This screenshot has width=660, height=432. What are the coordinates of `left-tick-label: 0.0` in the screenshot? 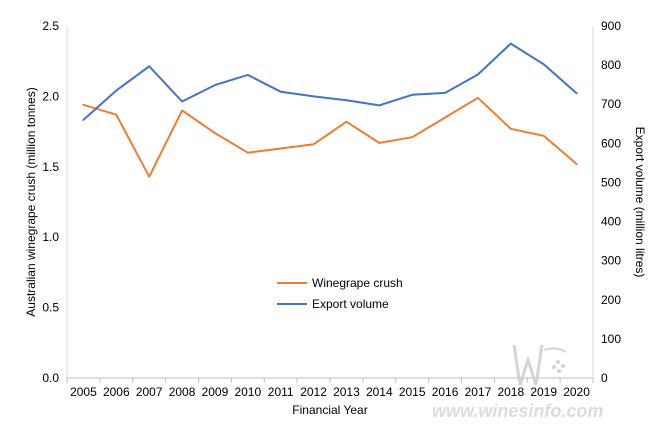 It's located at (50, 378).